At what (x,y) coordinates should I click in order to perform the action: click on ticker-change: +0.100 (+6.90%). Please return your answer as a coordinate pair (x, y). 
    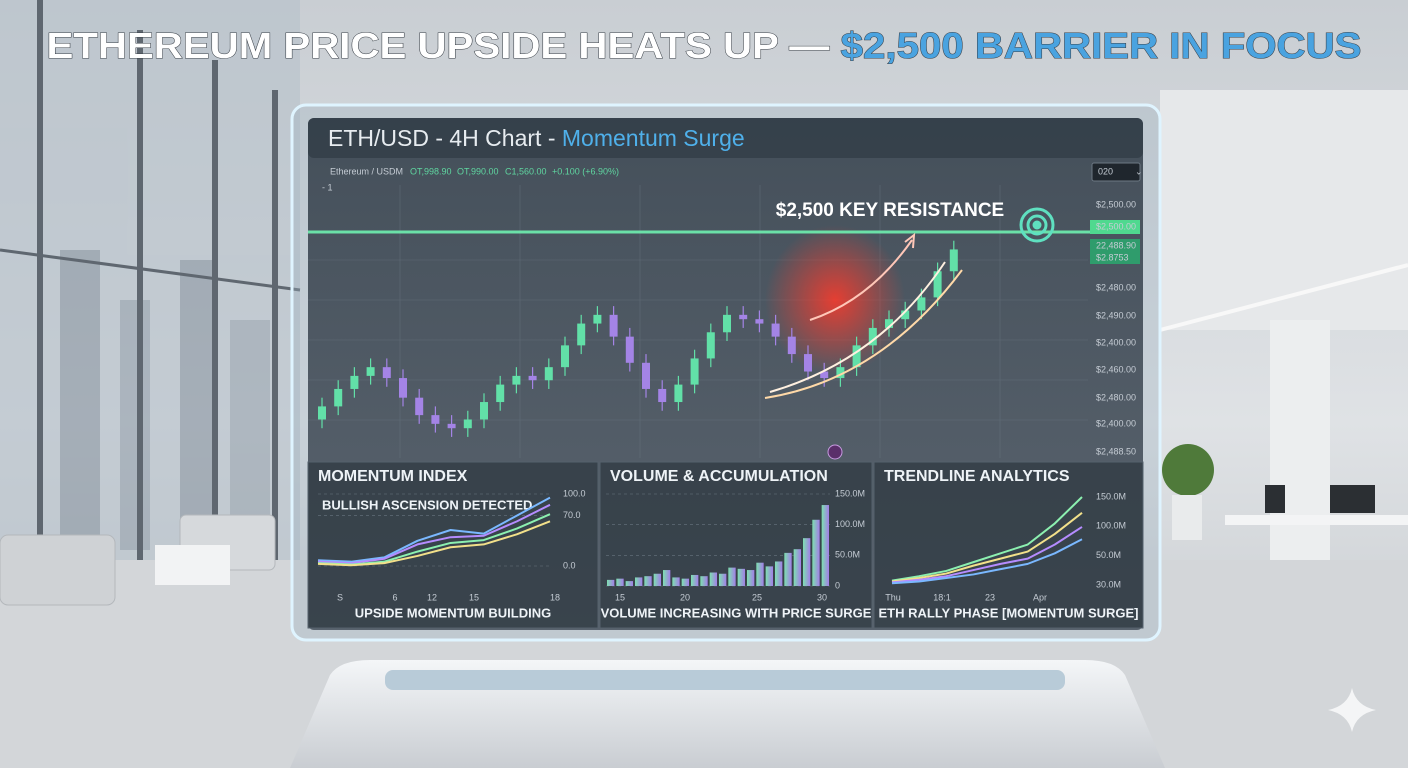
    Looking at the image, I should click on (585, 171).